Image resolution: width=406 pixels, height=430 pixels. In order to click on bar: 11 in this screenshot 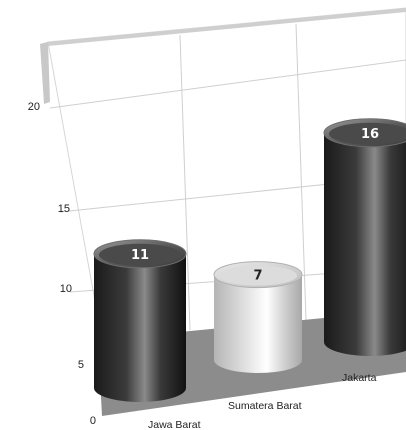, I will do `click(140, 320)`.